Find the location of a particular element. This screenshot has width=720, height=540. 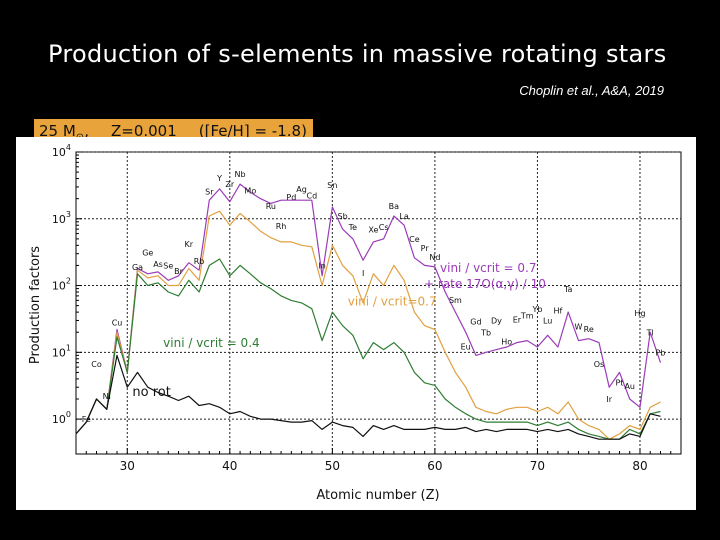

element-label: Ni is located at coordinates (107, 396).